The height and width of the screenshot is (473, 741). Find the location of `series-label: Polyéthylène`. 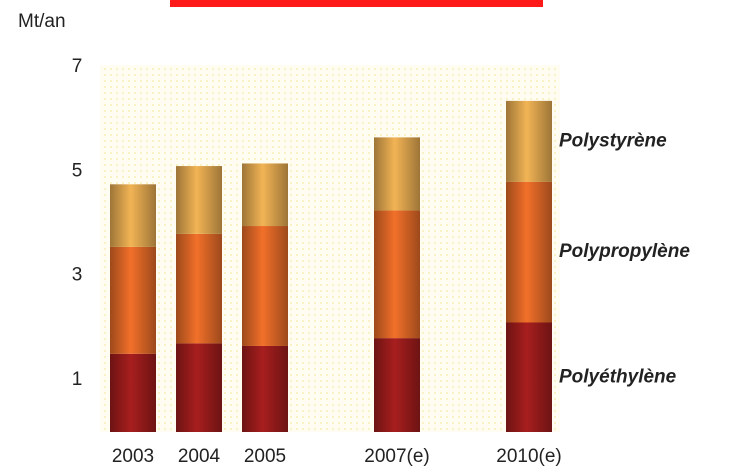

series-label: Polyéthylène is located at coordinates (618, 376).